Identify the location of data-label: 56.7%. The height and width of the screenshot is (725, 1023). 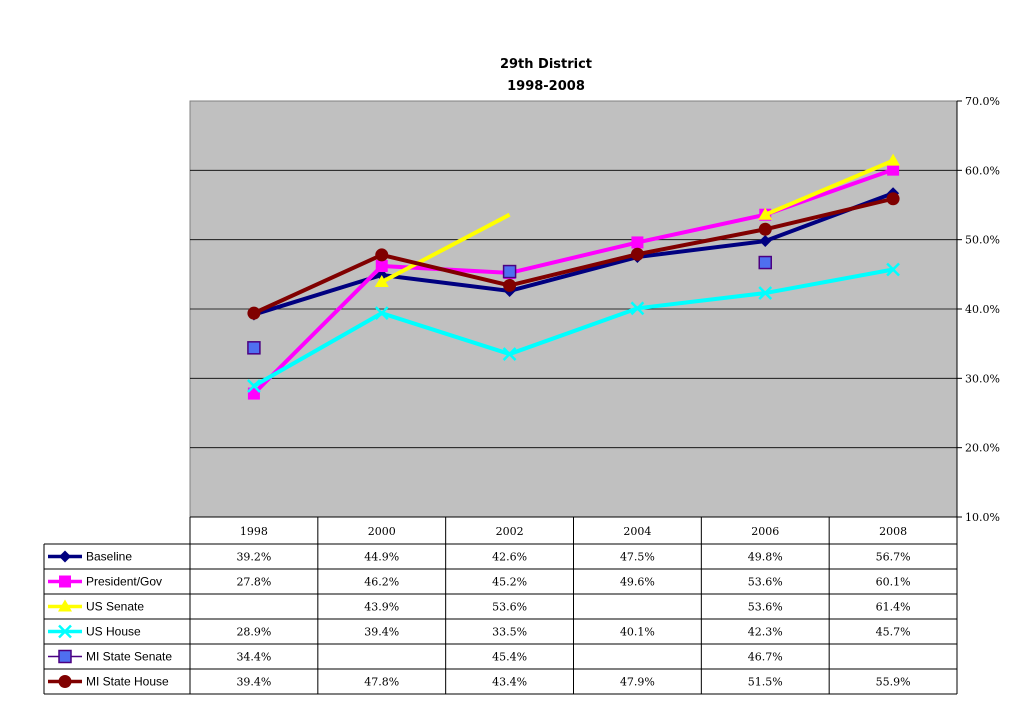
(893, 557).